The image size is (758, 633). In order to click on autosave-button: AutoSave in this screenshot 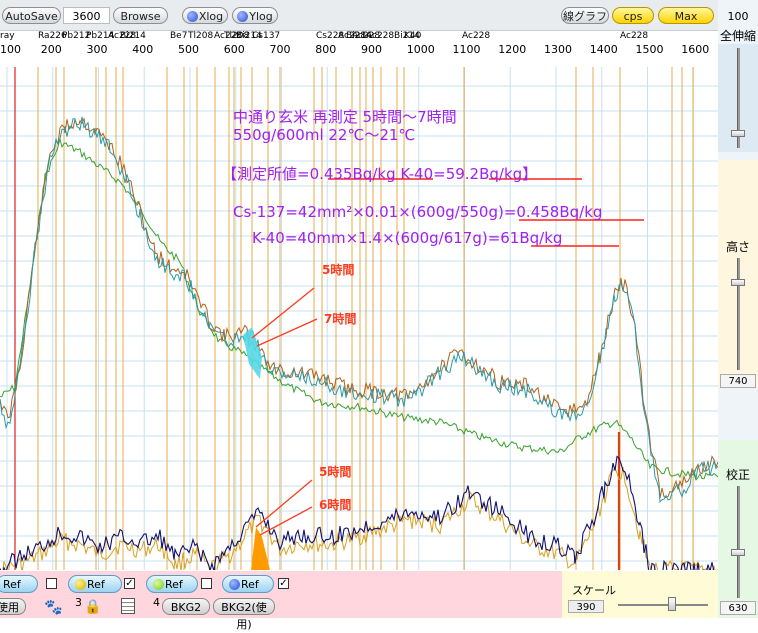, I will do `click(31, 15)`.